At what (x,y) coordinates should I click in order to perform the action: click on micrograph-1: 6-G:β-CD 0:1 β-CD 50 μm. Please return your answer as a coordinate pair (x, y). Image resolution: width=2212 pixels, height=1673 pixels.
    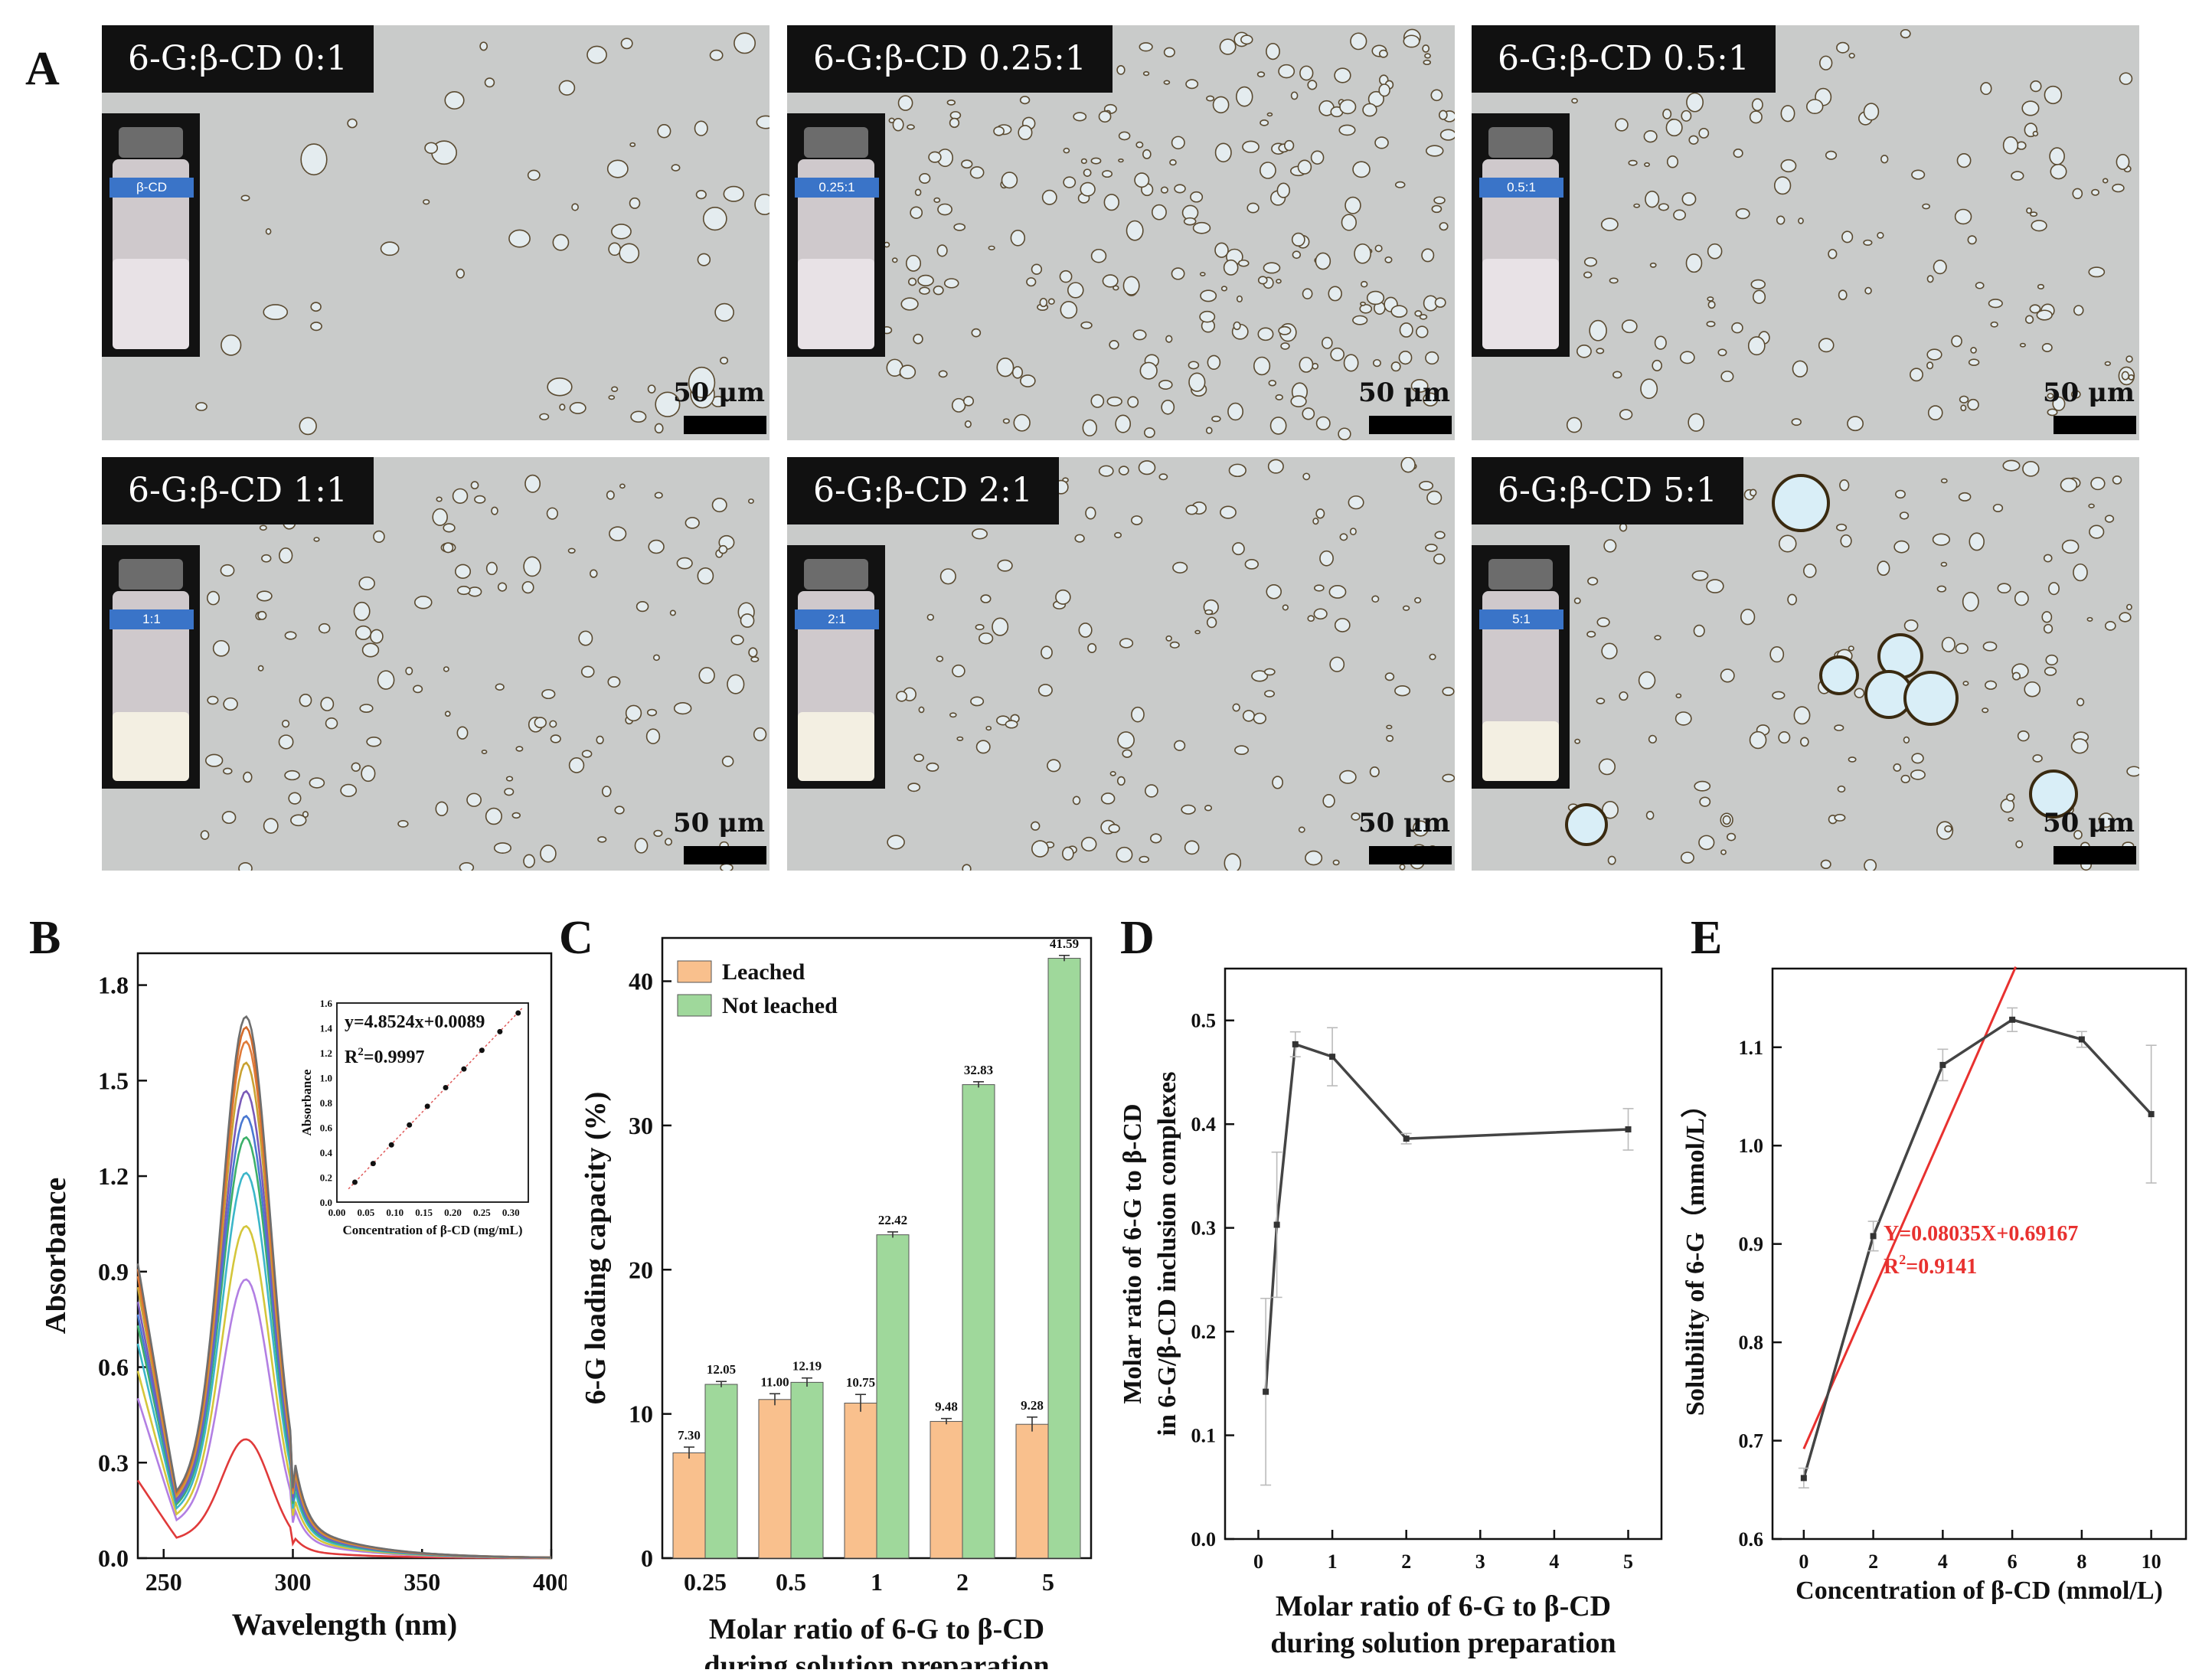
    Looking at the image, I should click on (435, 233).